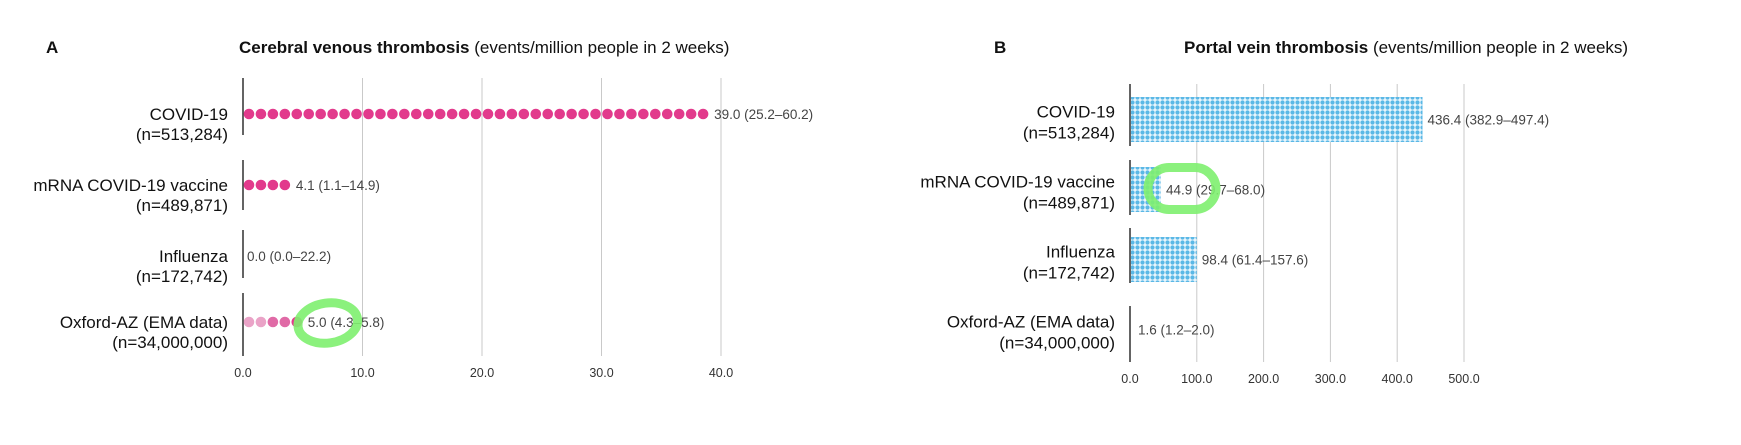 The height and width of the screenshot is (445, 1741). I want to click on title-main: Cerebral venous thrombosis, so click(354, 47).